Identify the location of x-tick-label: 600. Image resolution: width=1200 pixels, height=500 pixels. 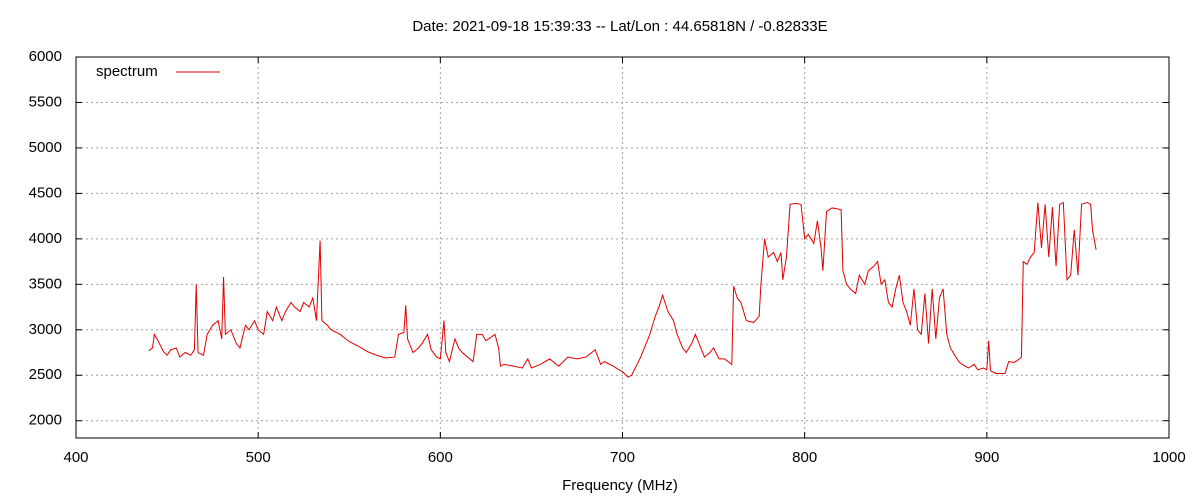
(440, 457).